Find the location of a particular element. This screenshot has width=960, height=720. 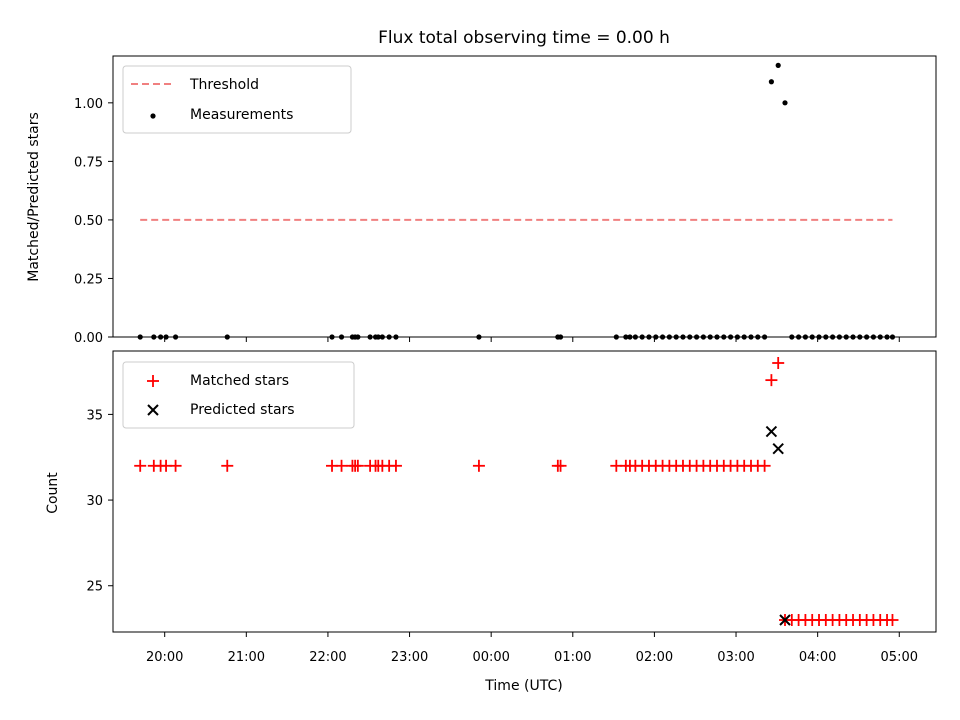

bottom-x-tick-label: 01:00 is located at coordinates (572, 657).